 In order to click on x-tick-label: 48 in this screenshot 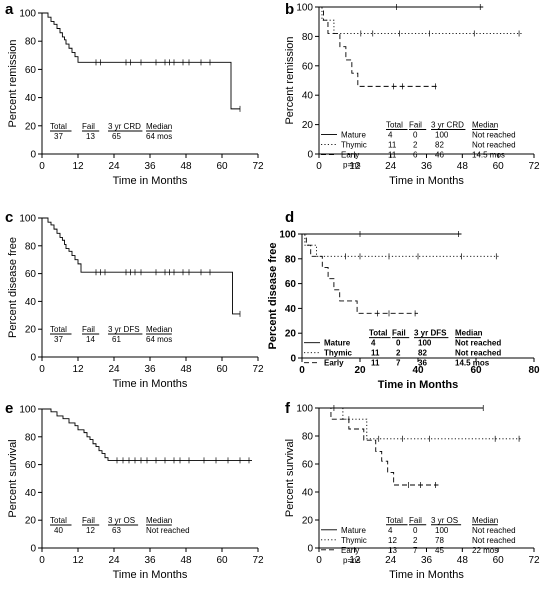, I will do `click(463, 560)`.